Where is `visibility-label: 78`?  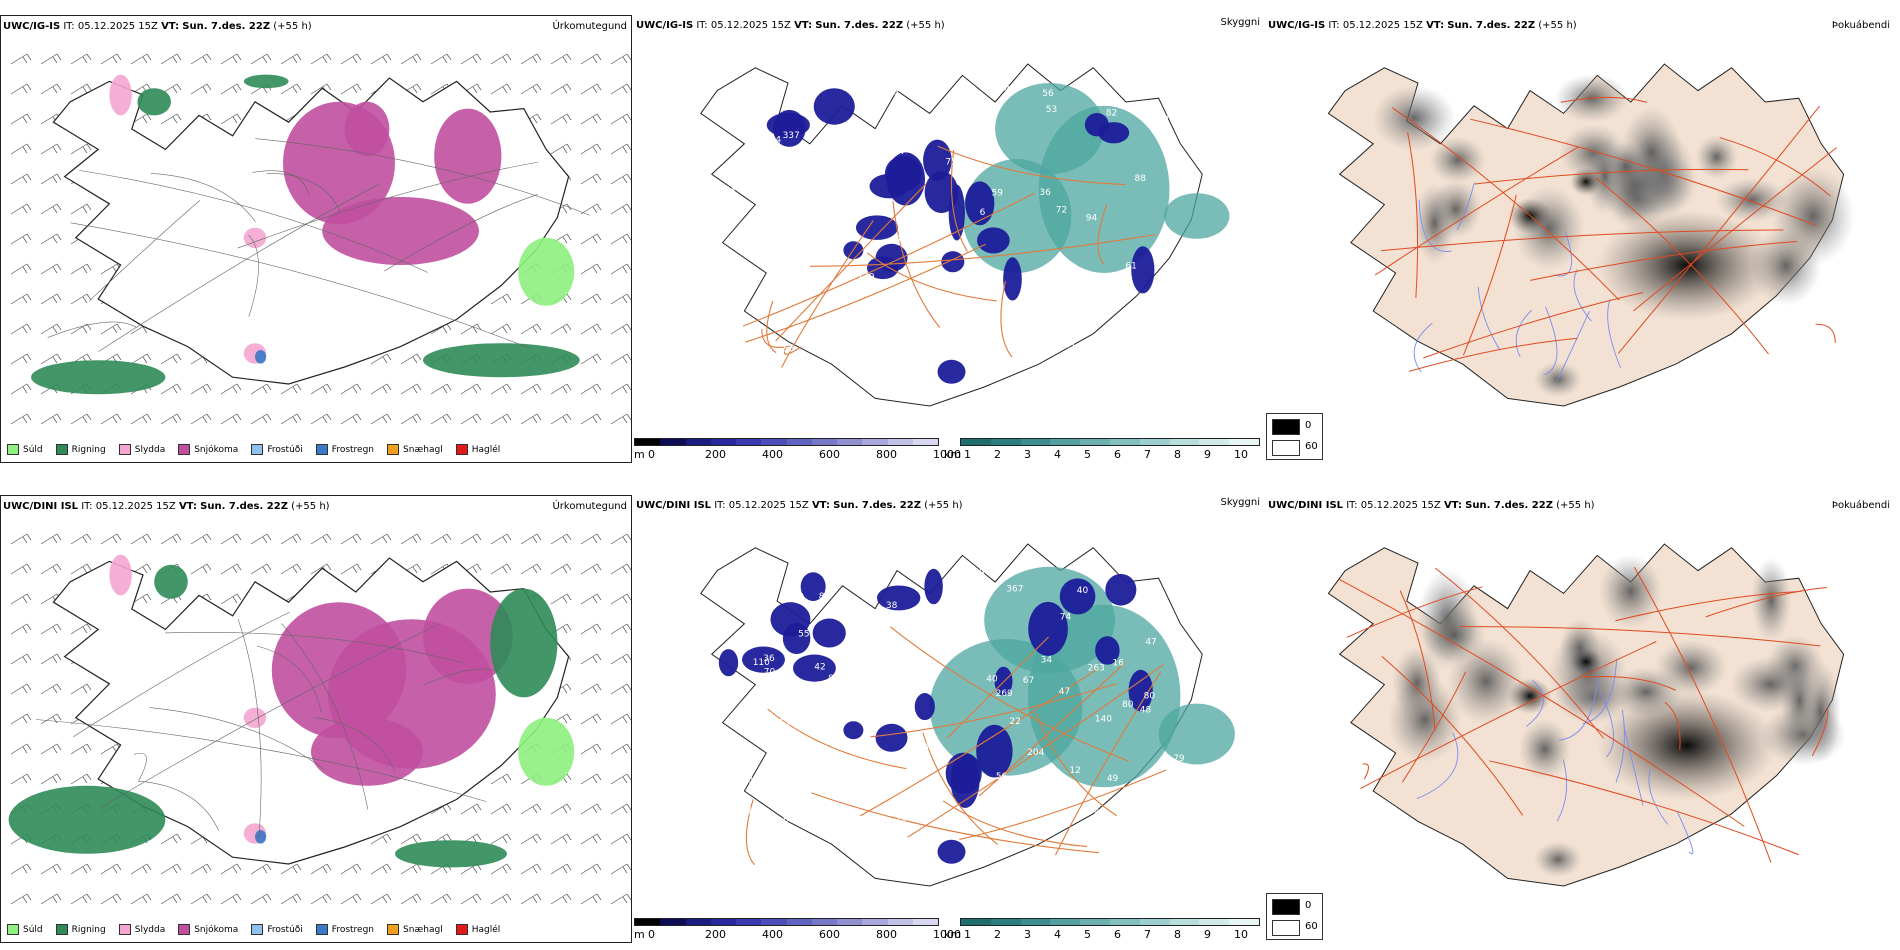 visibility-label: 78 is located at coordinates (839, 823).